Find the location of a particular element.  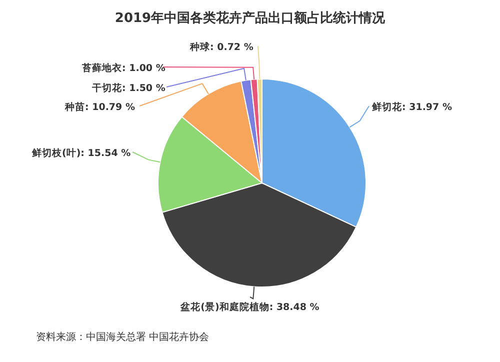

text: 资料来源：中国海关总署 中国花卉协会 is located at coordinates (123, 337).